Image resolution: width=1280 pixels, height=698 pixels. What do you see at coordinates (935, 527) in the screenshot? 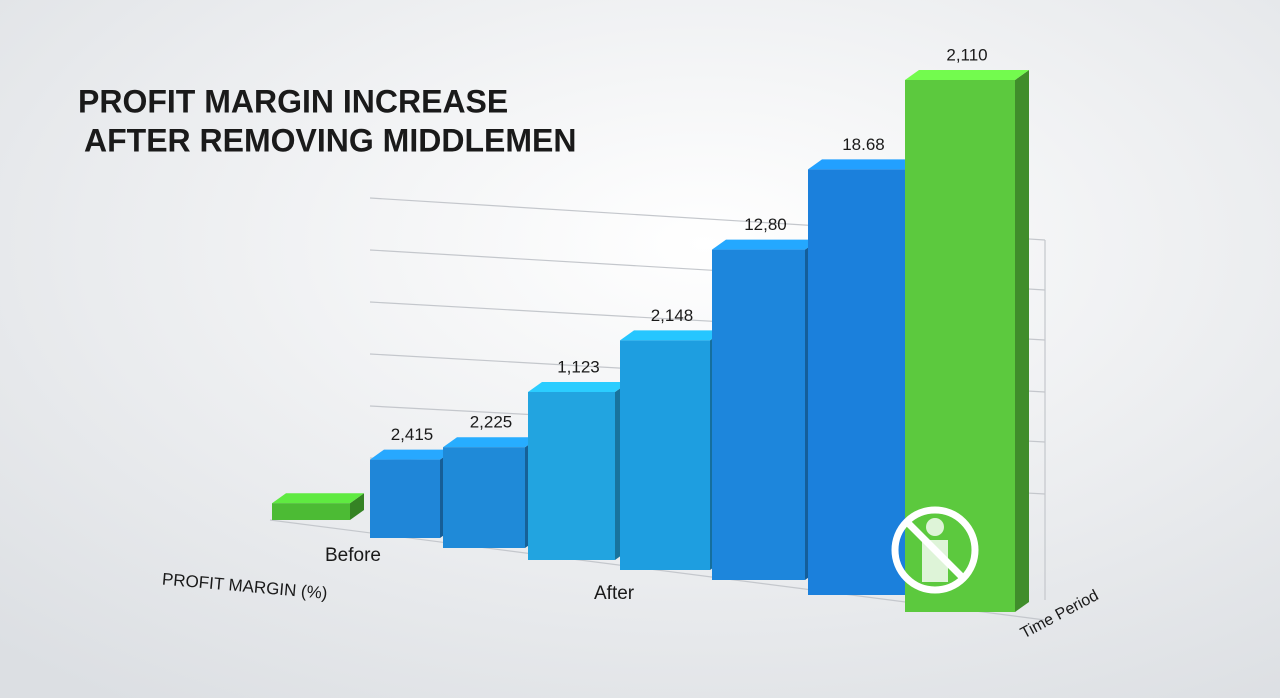
I see `icon-head` at bounding box center [935, 527].